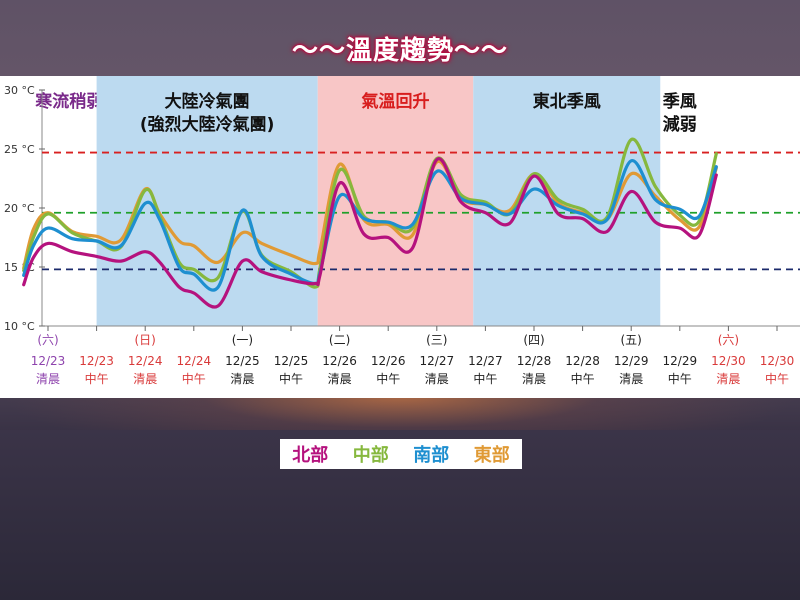 This screenshot has width=800, height=600. I want to click on x-tick-day: (二), so click(339, 340).